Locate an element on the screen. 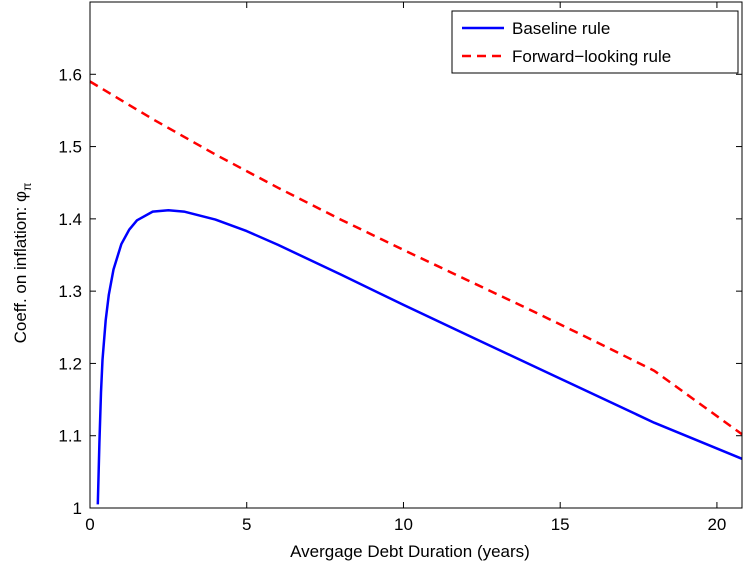  y-axis-label: Coeff. on inflation: φπ is located at coordinates (22, 263).